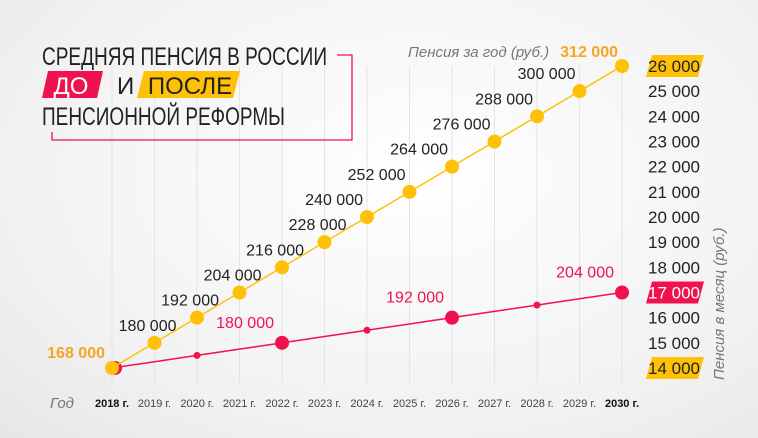 This screenshot has height=438, width=758. I want to click on right-tick-label: 26 000, so click(674, 66).